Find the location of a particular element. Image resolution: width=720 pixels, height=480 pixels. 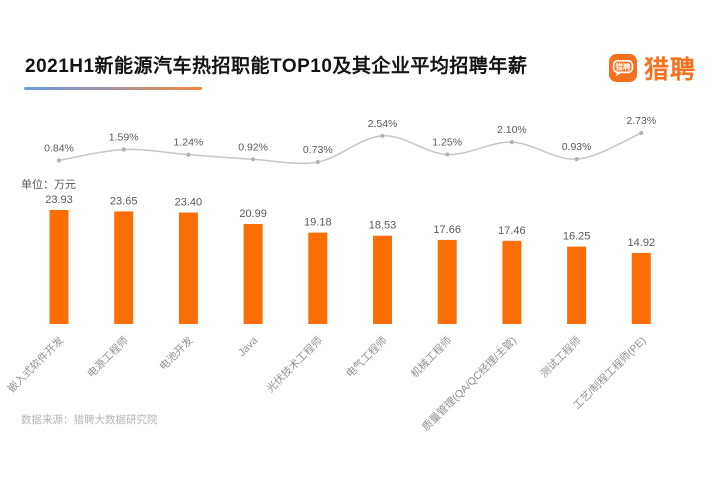

bar-value-label: 18.53 is located at coordinates (383, 226).